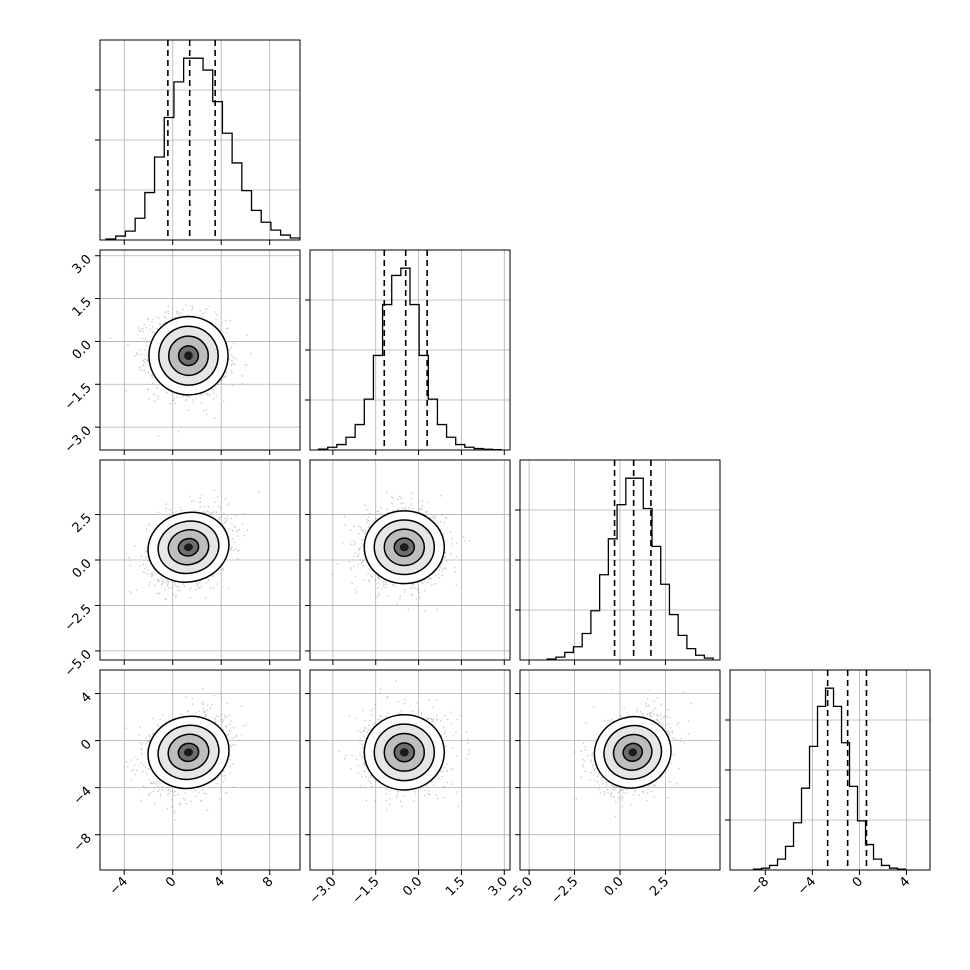 The height and width of the screenshot is (970, 970). I want to click on y-tick-label: 2.5, so click(82, 523).